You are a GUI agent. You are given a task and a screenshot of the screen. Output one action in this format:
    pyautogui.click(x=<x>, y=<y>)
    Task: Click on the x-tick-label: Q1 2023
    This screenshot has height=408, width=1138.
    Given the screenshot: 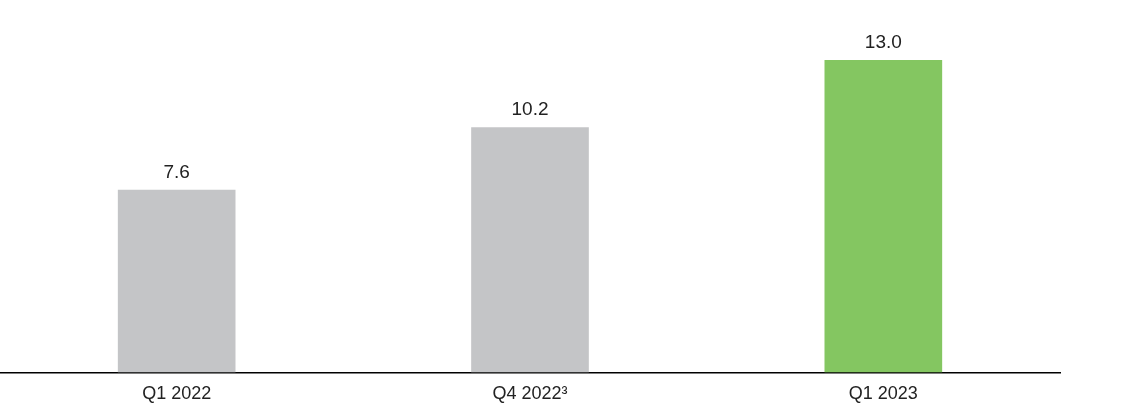 What is the action you would take?
    pyautogui.click(x=883, y=393)
    